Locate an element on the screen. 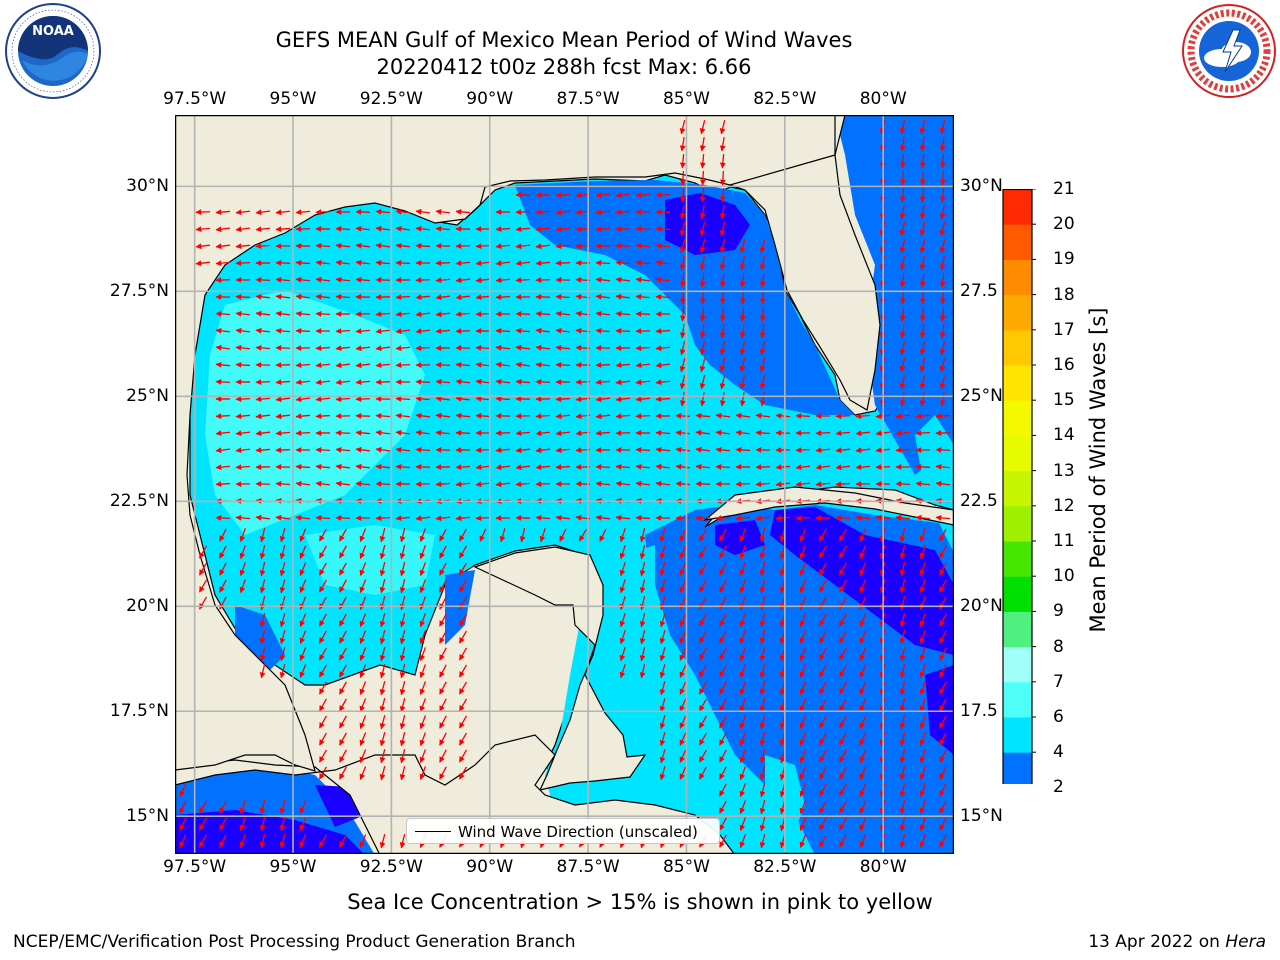 The height and width of the screenshot is (960, 1280). colorbar-tick-label: 16 is located at coordinates (1064, 365).